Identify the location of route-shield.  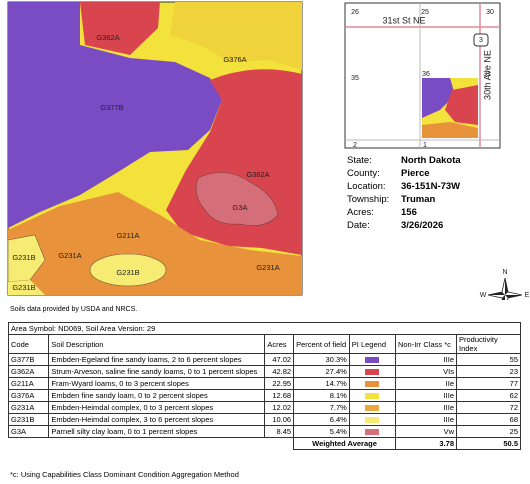
(481, 40).